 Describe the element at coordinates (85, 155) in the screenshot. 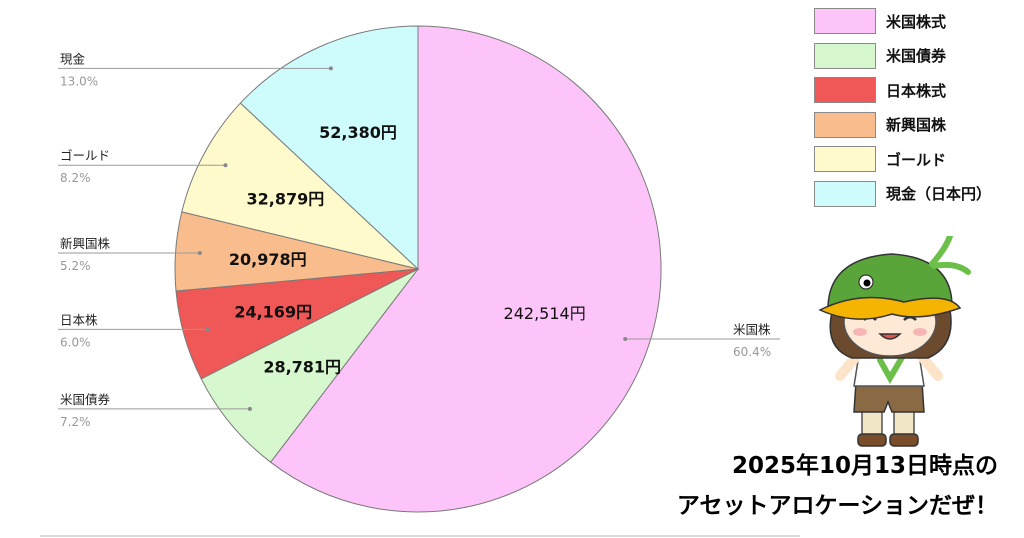

I see `category-label: ゴールド` at that location.